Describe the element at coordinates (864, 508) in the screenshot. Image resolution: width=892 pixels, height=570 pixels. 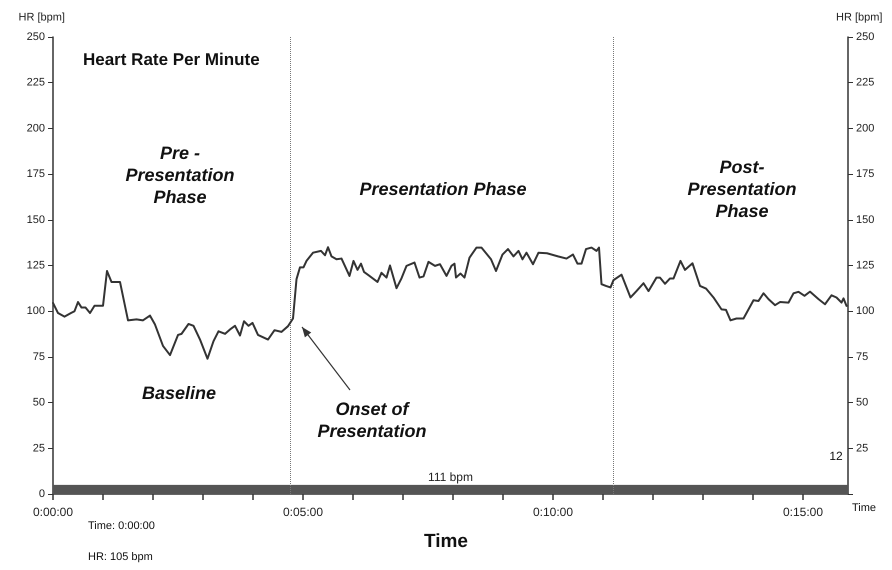
I see `text: Time` at that location.